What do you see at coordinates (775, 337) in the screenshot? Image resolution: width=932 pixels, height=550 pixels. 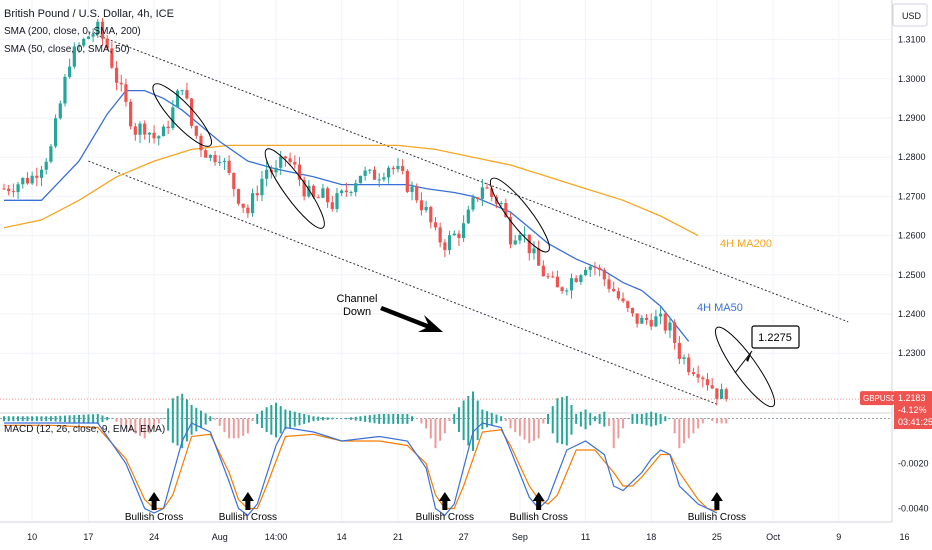 I see `target-price-box` at bounding box center [775, 337].